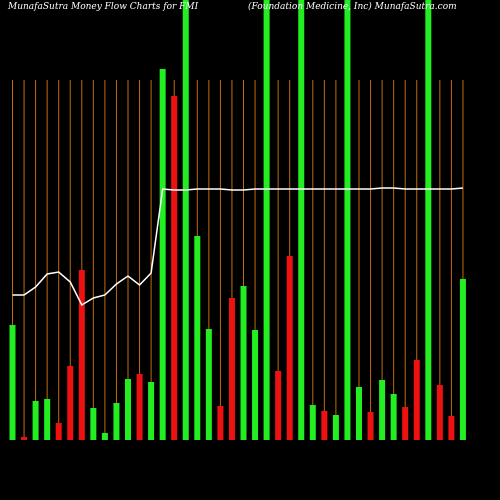 The width and height of the screenshot is (500, 500). What do you see at coordinates (103, 7) in the screenshot?
I see `chart-title: MunafaSutra Money Flow Charts for FMI` at bounding box center [103, 7].